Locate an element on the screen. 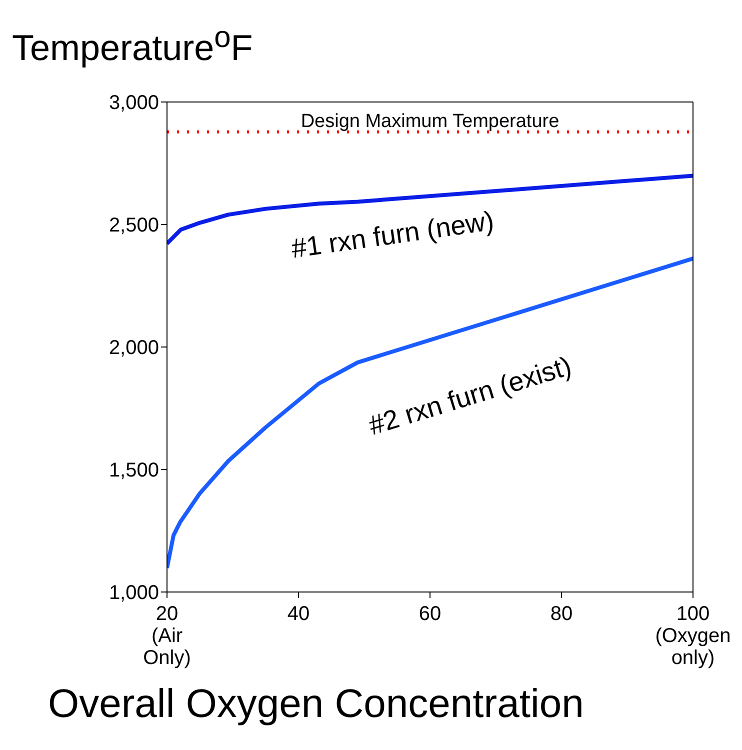  y-tick-label: 2,000 is located at coordinates (133, 348).